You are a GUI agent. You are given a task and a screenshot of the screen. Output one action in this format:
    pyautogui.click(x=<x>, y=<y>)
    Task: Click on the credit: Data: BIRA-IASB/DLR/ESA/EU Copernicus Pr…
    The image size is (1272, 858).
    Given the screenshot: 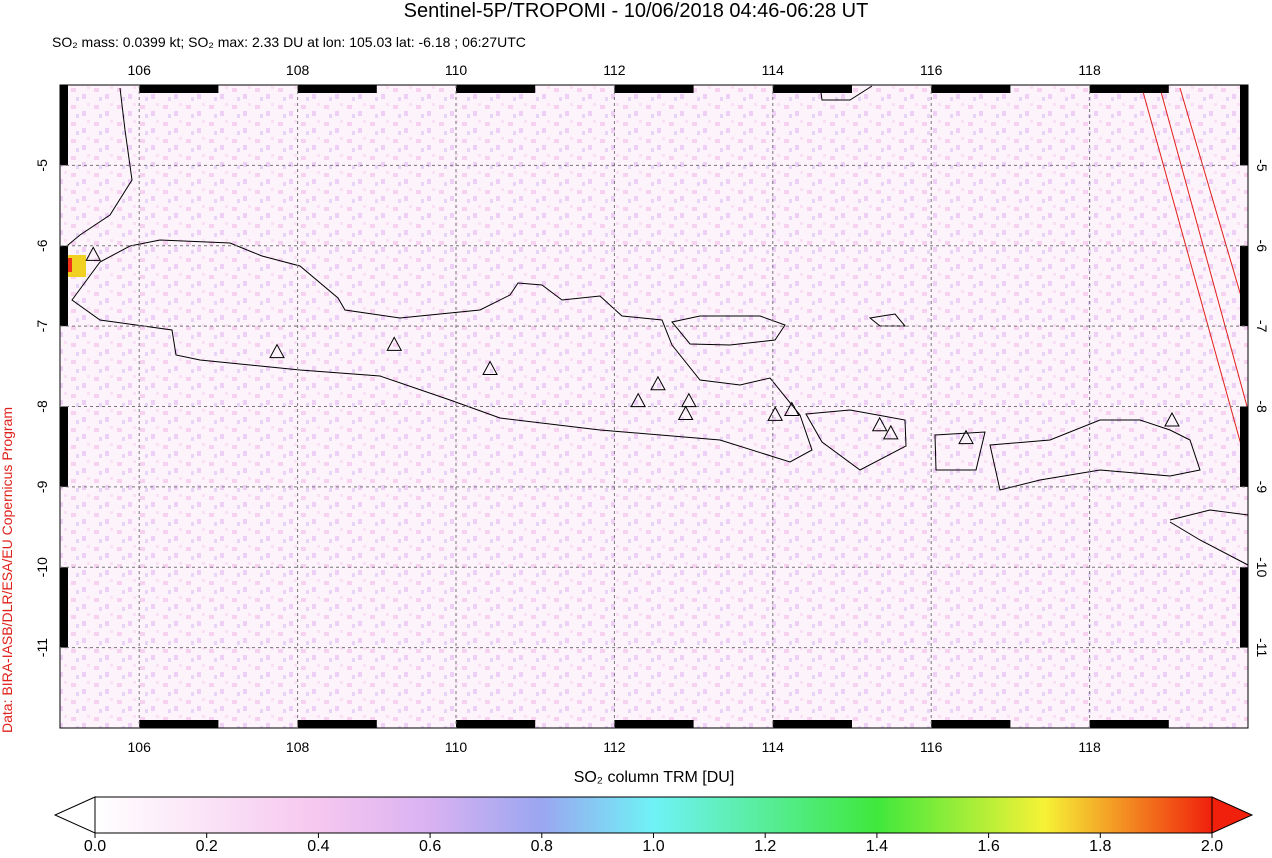 What is the action you would take?
    pyautogui.click(x=7, y=570)
    